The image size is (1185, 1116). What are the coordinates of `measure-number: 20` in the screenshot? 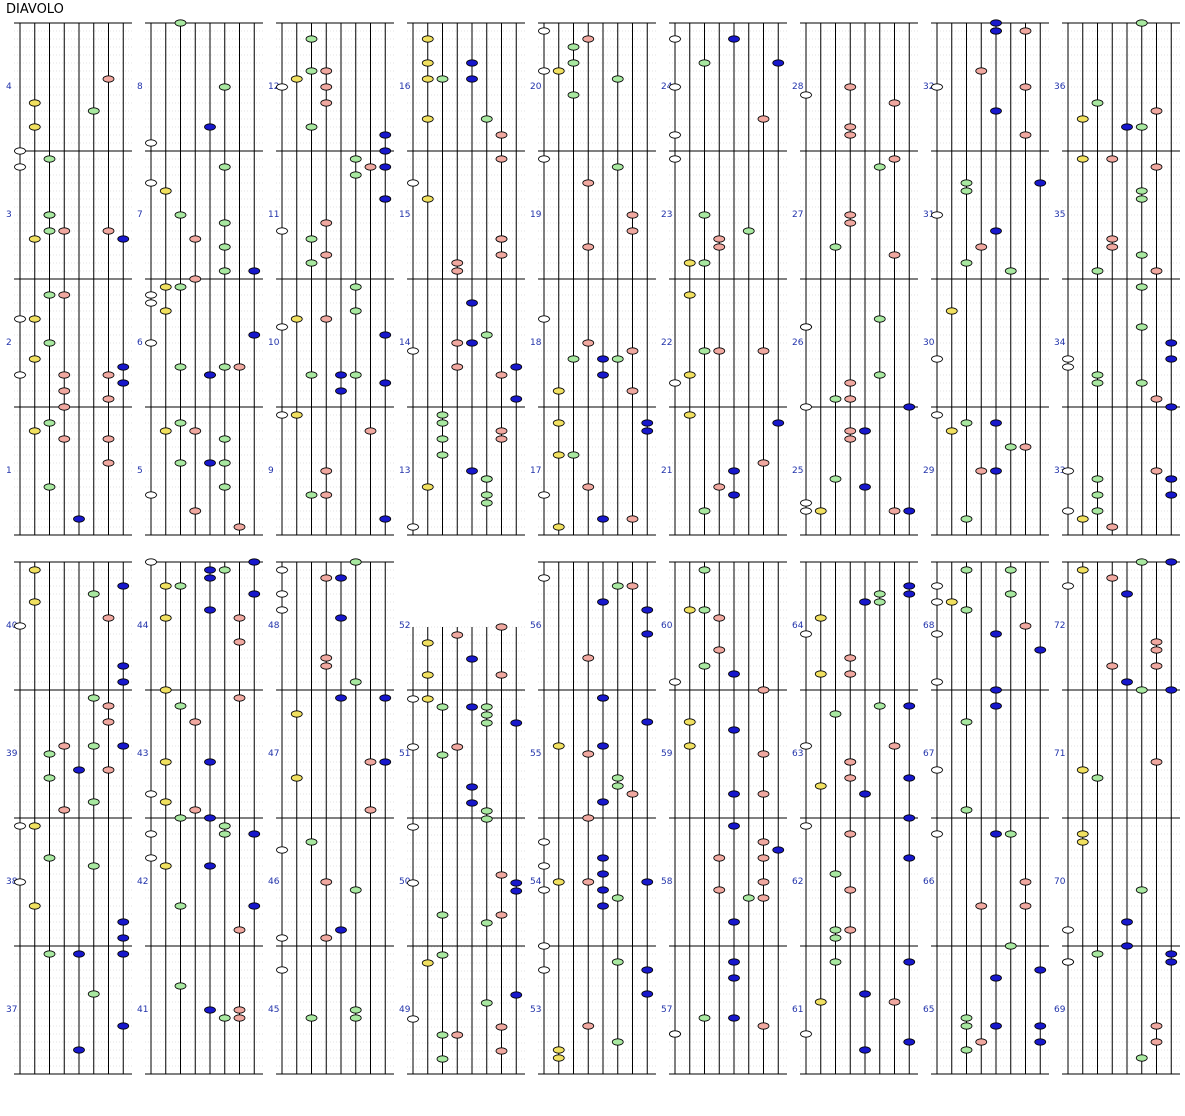 It's located at (536, 87).